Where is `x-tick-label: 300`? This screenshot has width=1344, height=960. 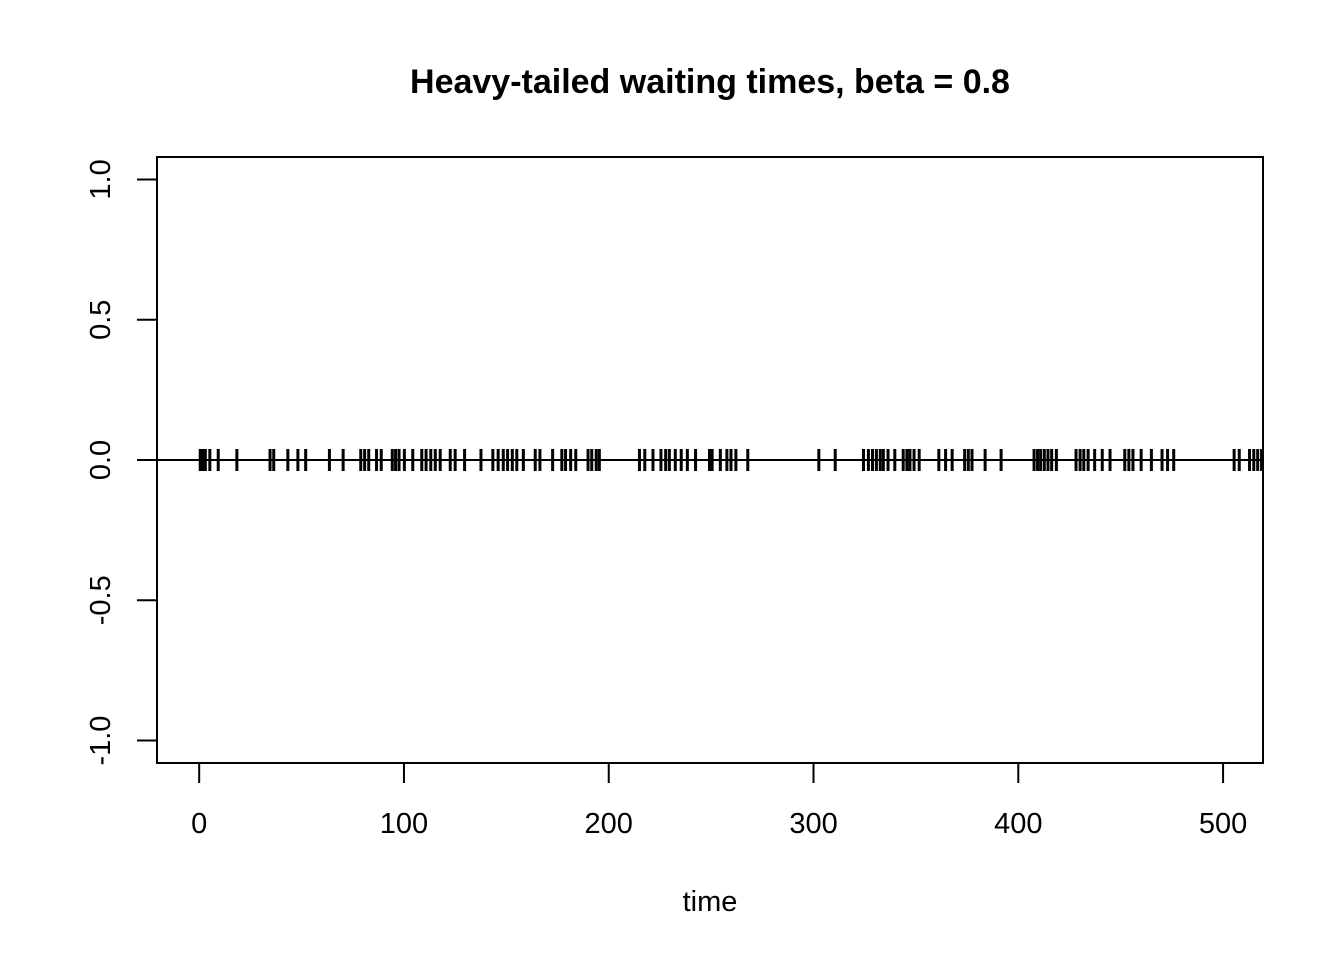
x-tick-label: 300 is located at coordinates (813, 824).